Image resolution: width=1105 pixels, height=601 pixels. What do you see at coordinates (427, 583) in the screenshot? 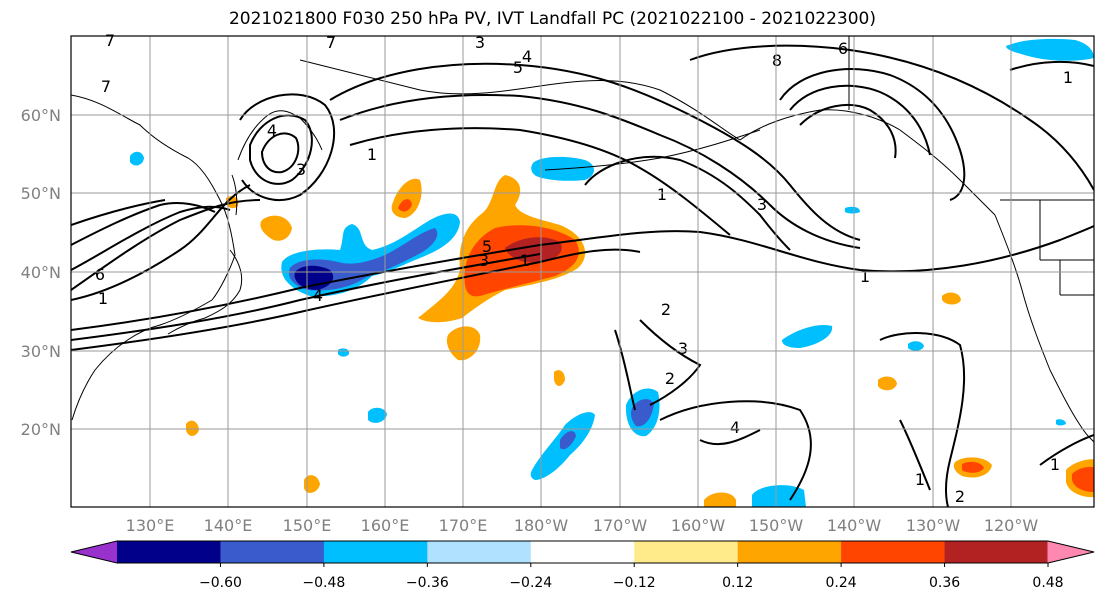
I see `colorbar-tick-label: −0.36` at bounding box center [427, 583].